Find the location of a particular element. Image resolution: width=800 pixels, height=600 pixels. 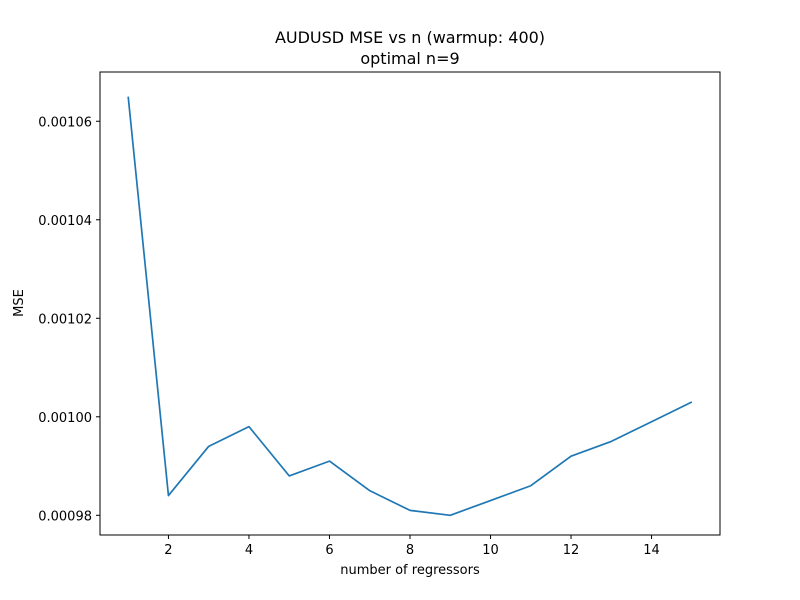

y-tick-label: 0.00102 is located at coordinates (65, 319).